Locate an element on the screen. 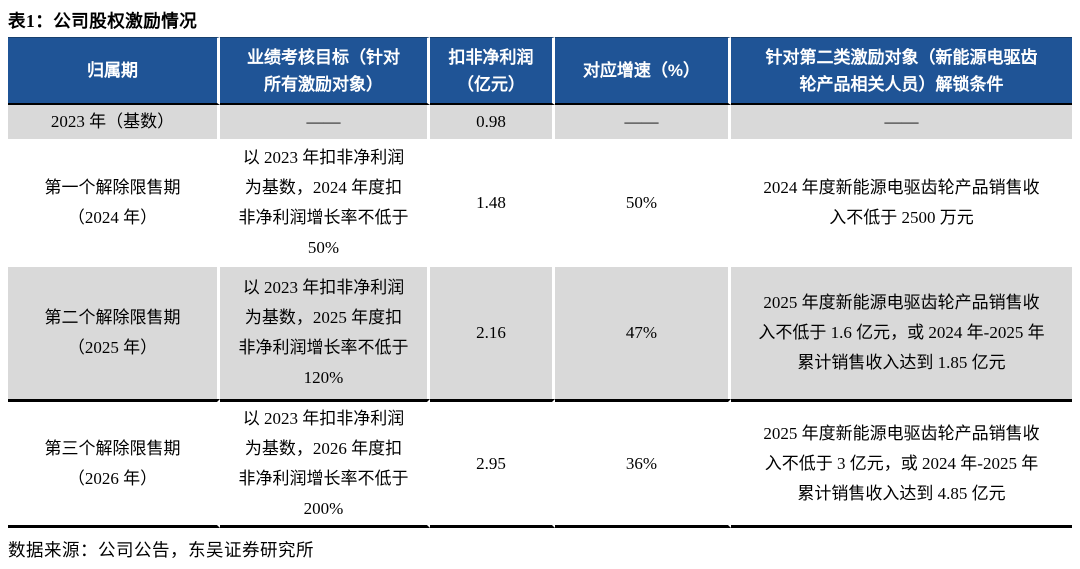 The width and height of the screenshot is (1080, 569). data-source-note: 数据来源：公司公告，东吴证券研究所 is located at coordinates (161, 550).